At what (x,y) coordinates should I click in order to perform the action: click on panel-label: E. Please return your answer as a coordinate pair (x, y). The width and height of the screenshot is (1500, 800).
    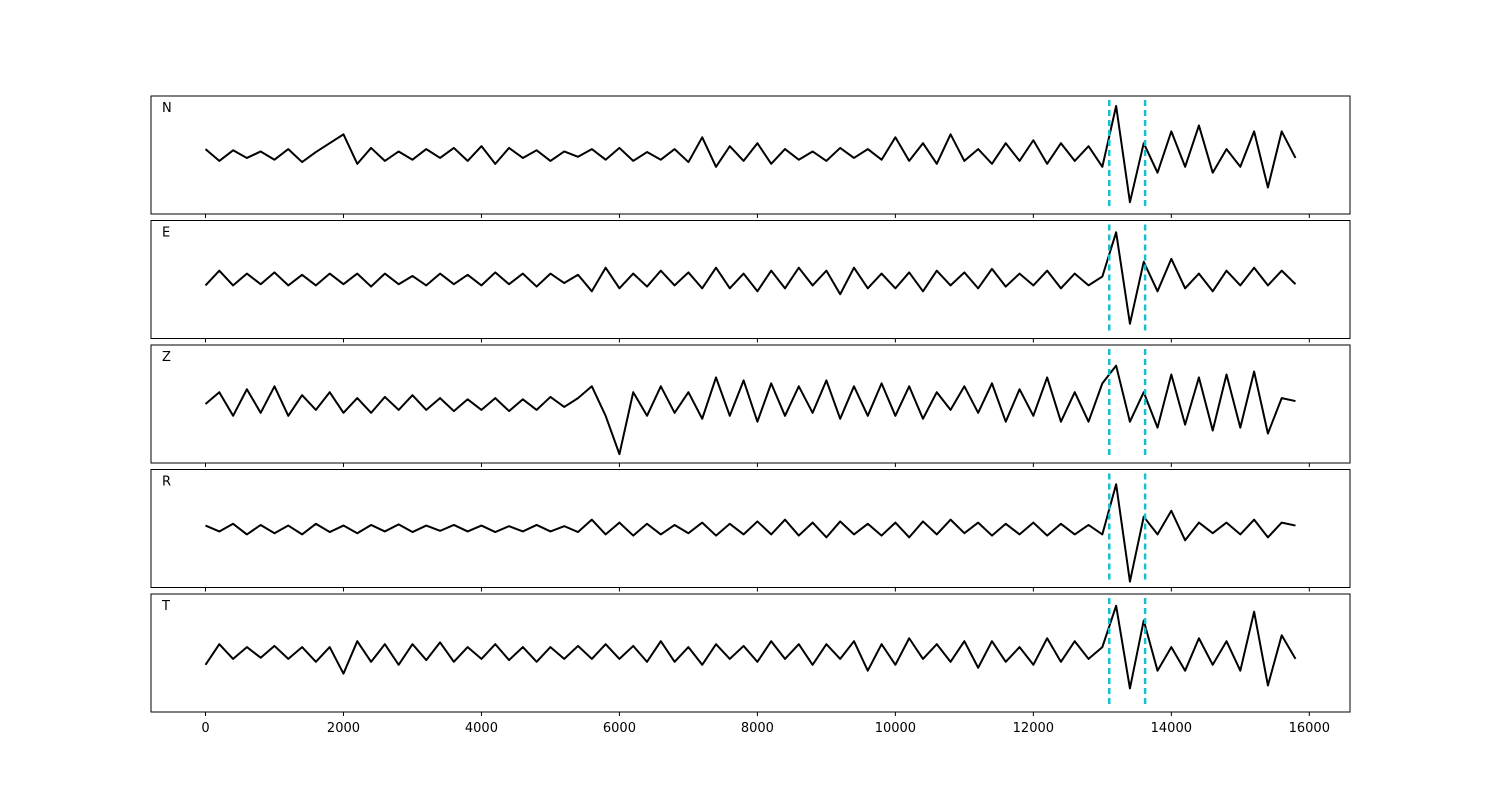
    Looking at the image, I should click on (166, 233).